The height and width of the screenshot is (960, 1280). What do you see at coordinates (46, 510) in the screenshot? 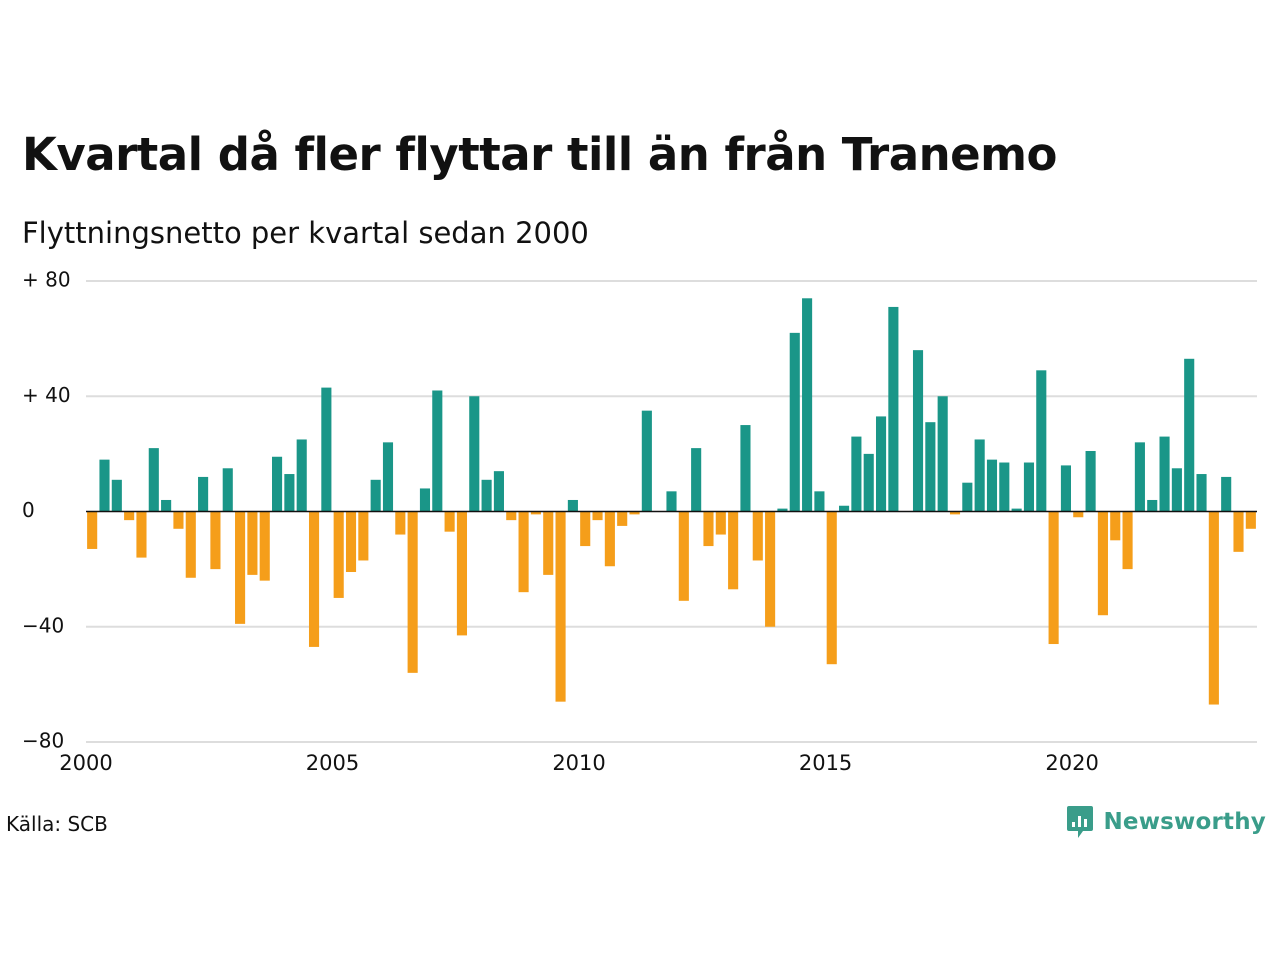
I see `y-axis-ticks: + 80 + 40 0 −40 −80` at bounding box center [46, 510].